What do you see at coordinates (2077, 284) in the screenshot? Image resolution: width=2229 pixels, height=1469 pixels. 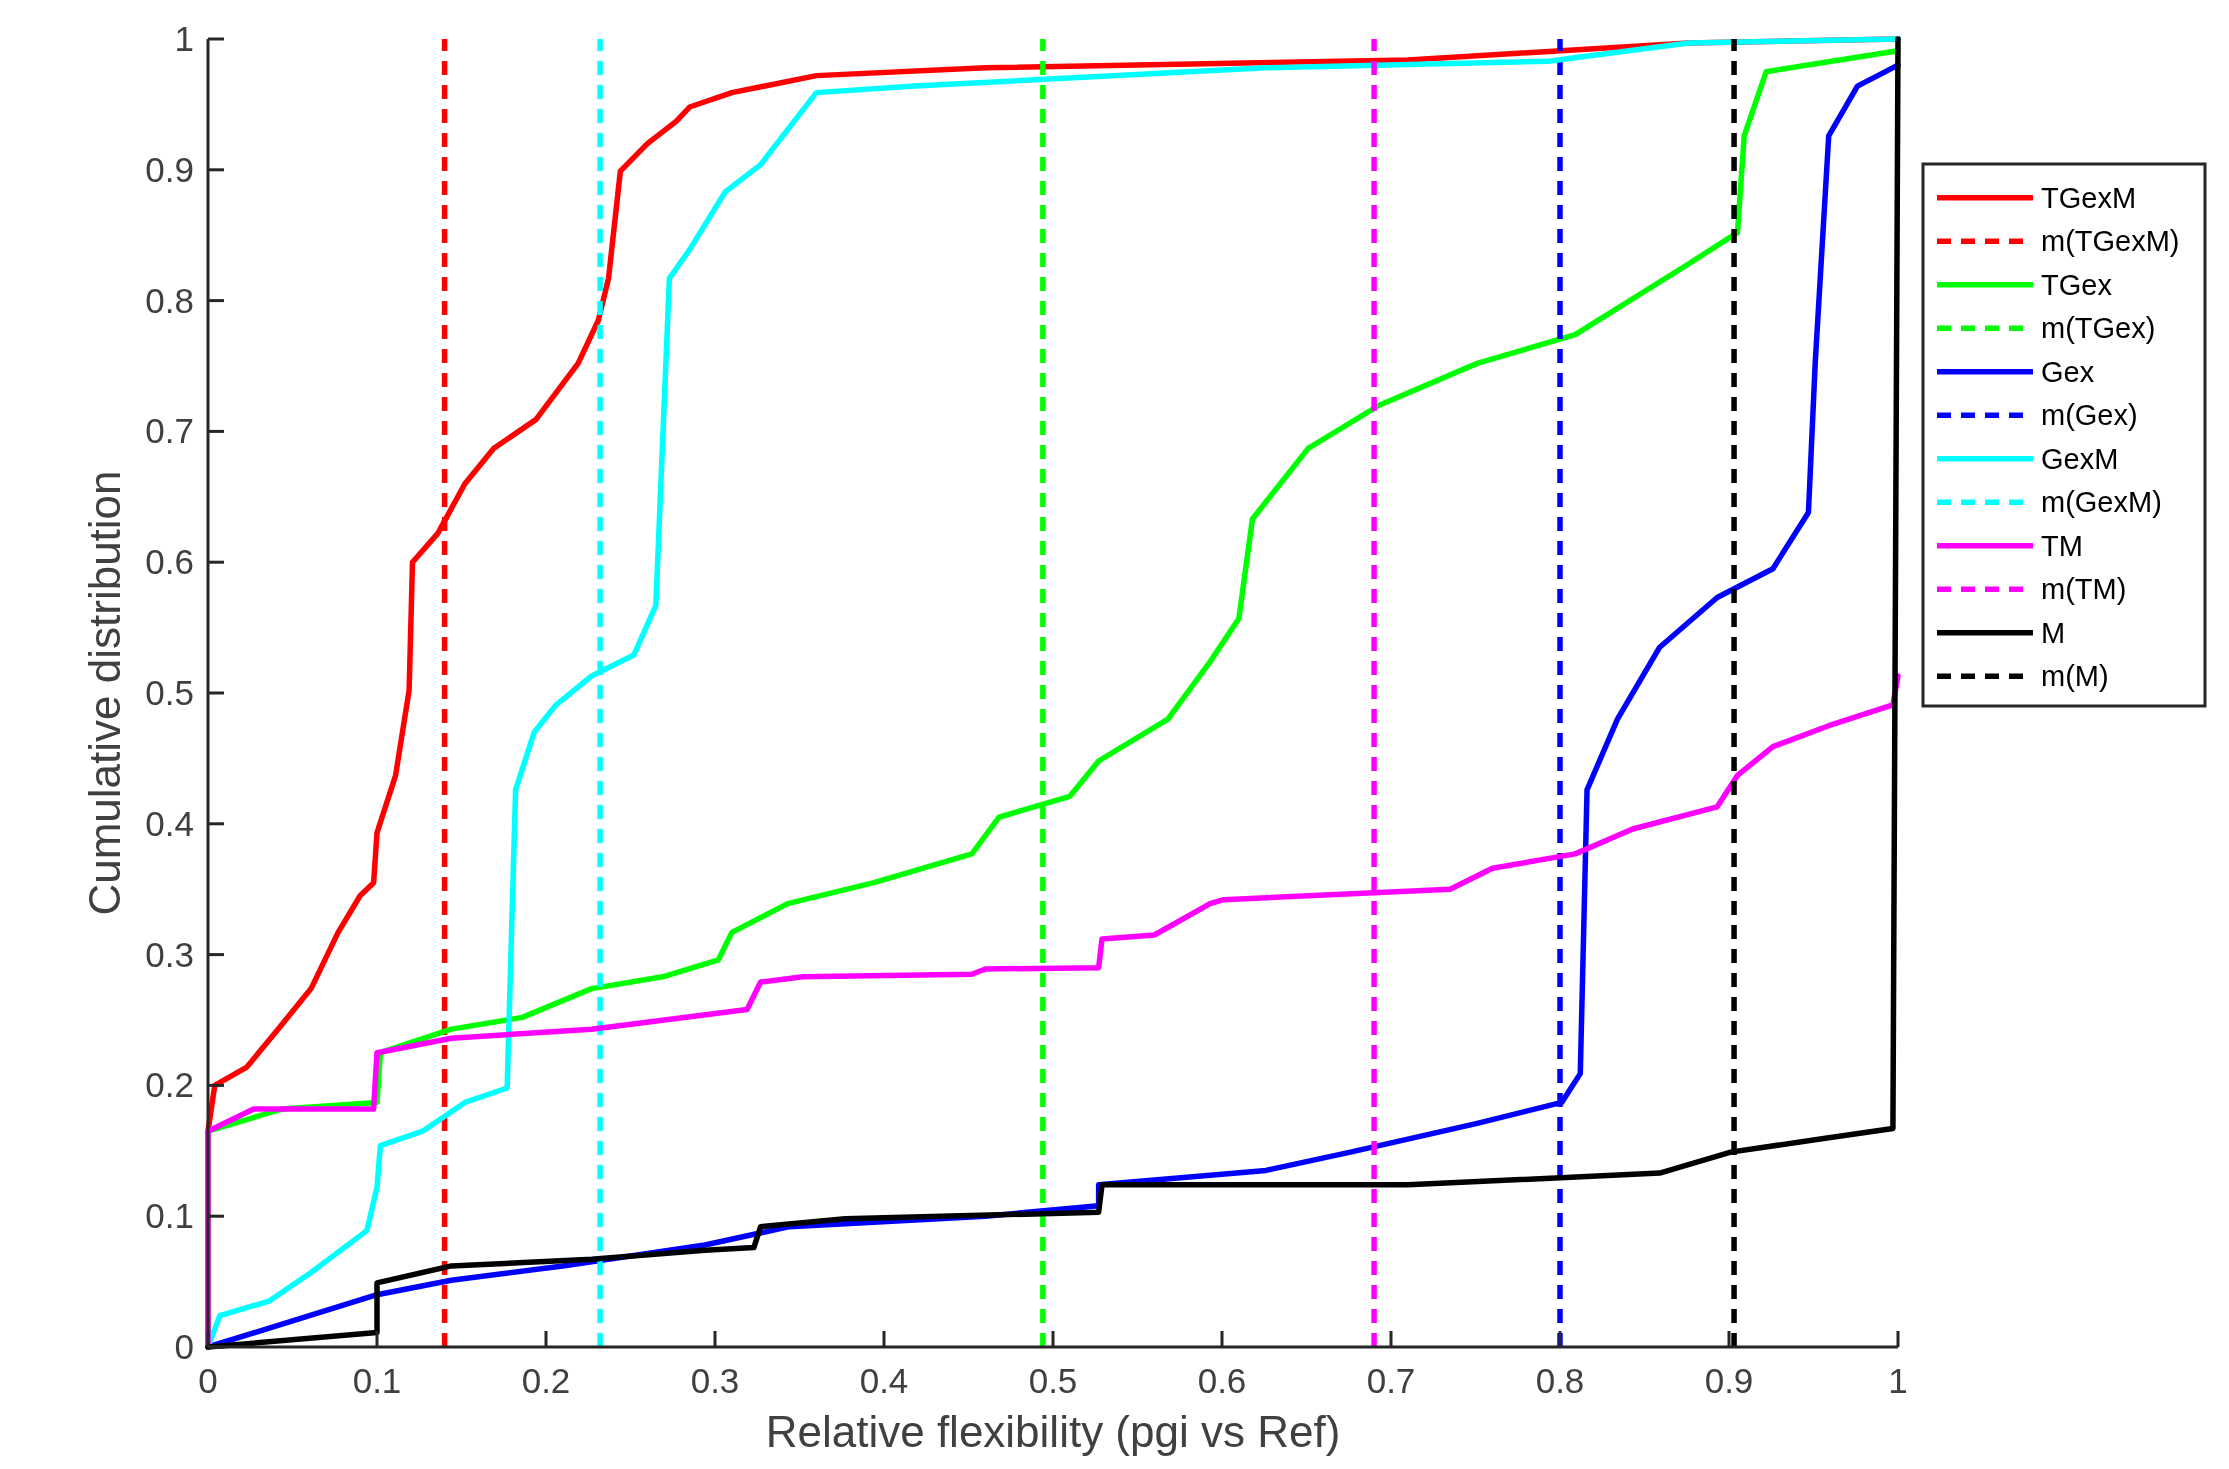 I see `legend-label: TGex` at bounding box center [2077, 284].